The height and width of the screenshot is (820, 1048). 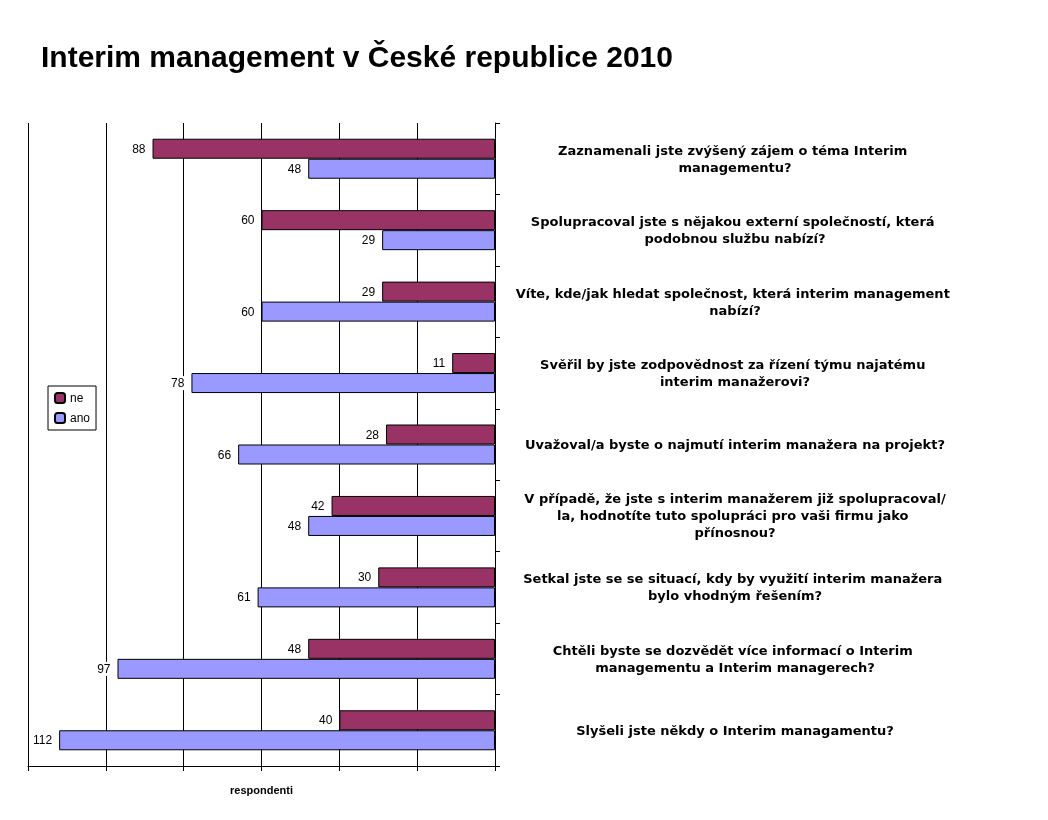 I want to click on data-label: 66, so click(x=224, y=454).